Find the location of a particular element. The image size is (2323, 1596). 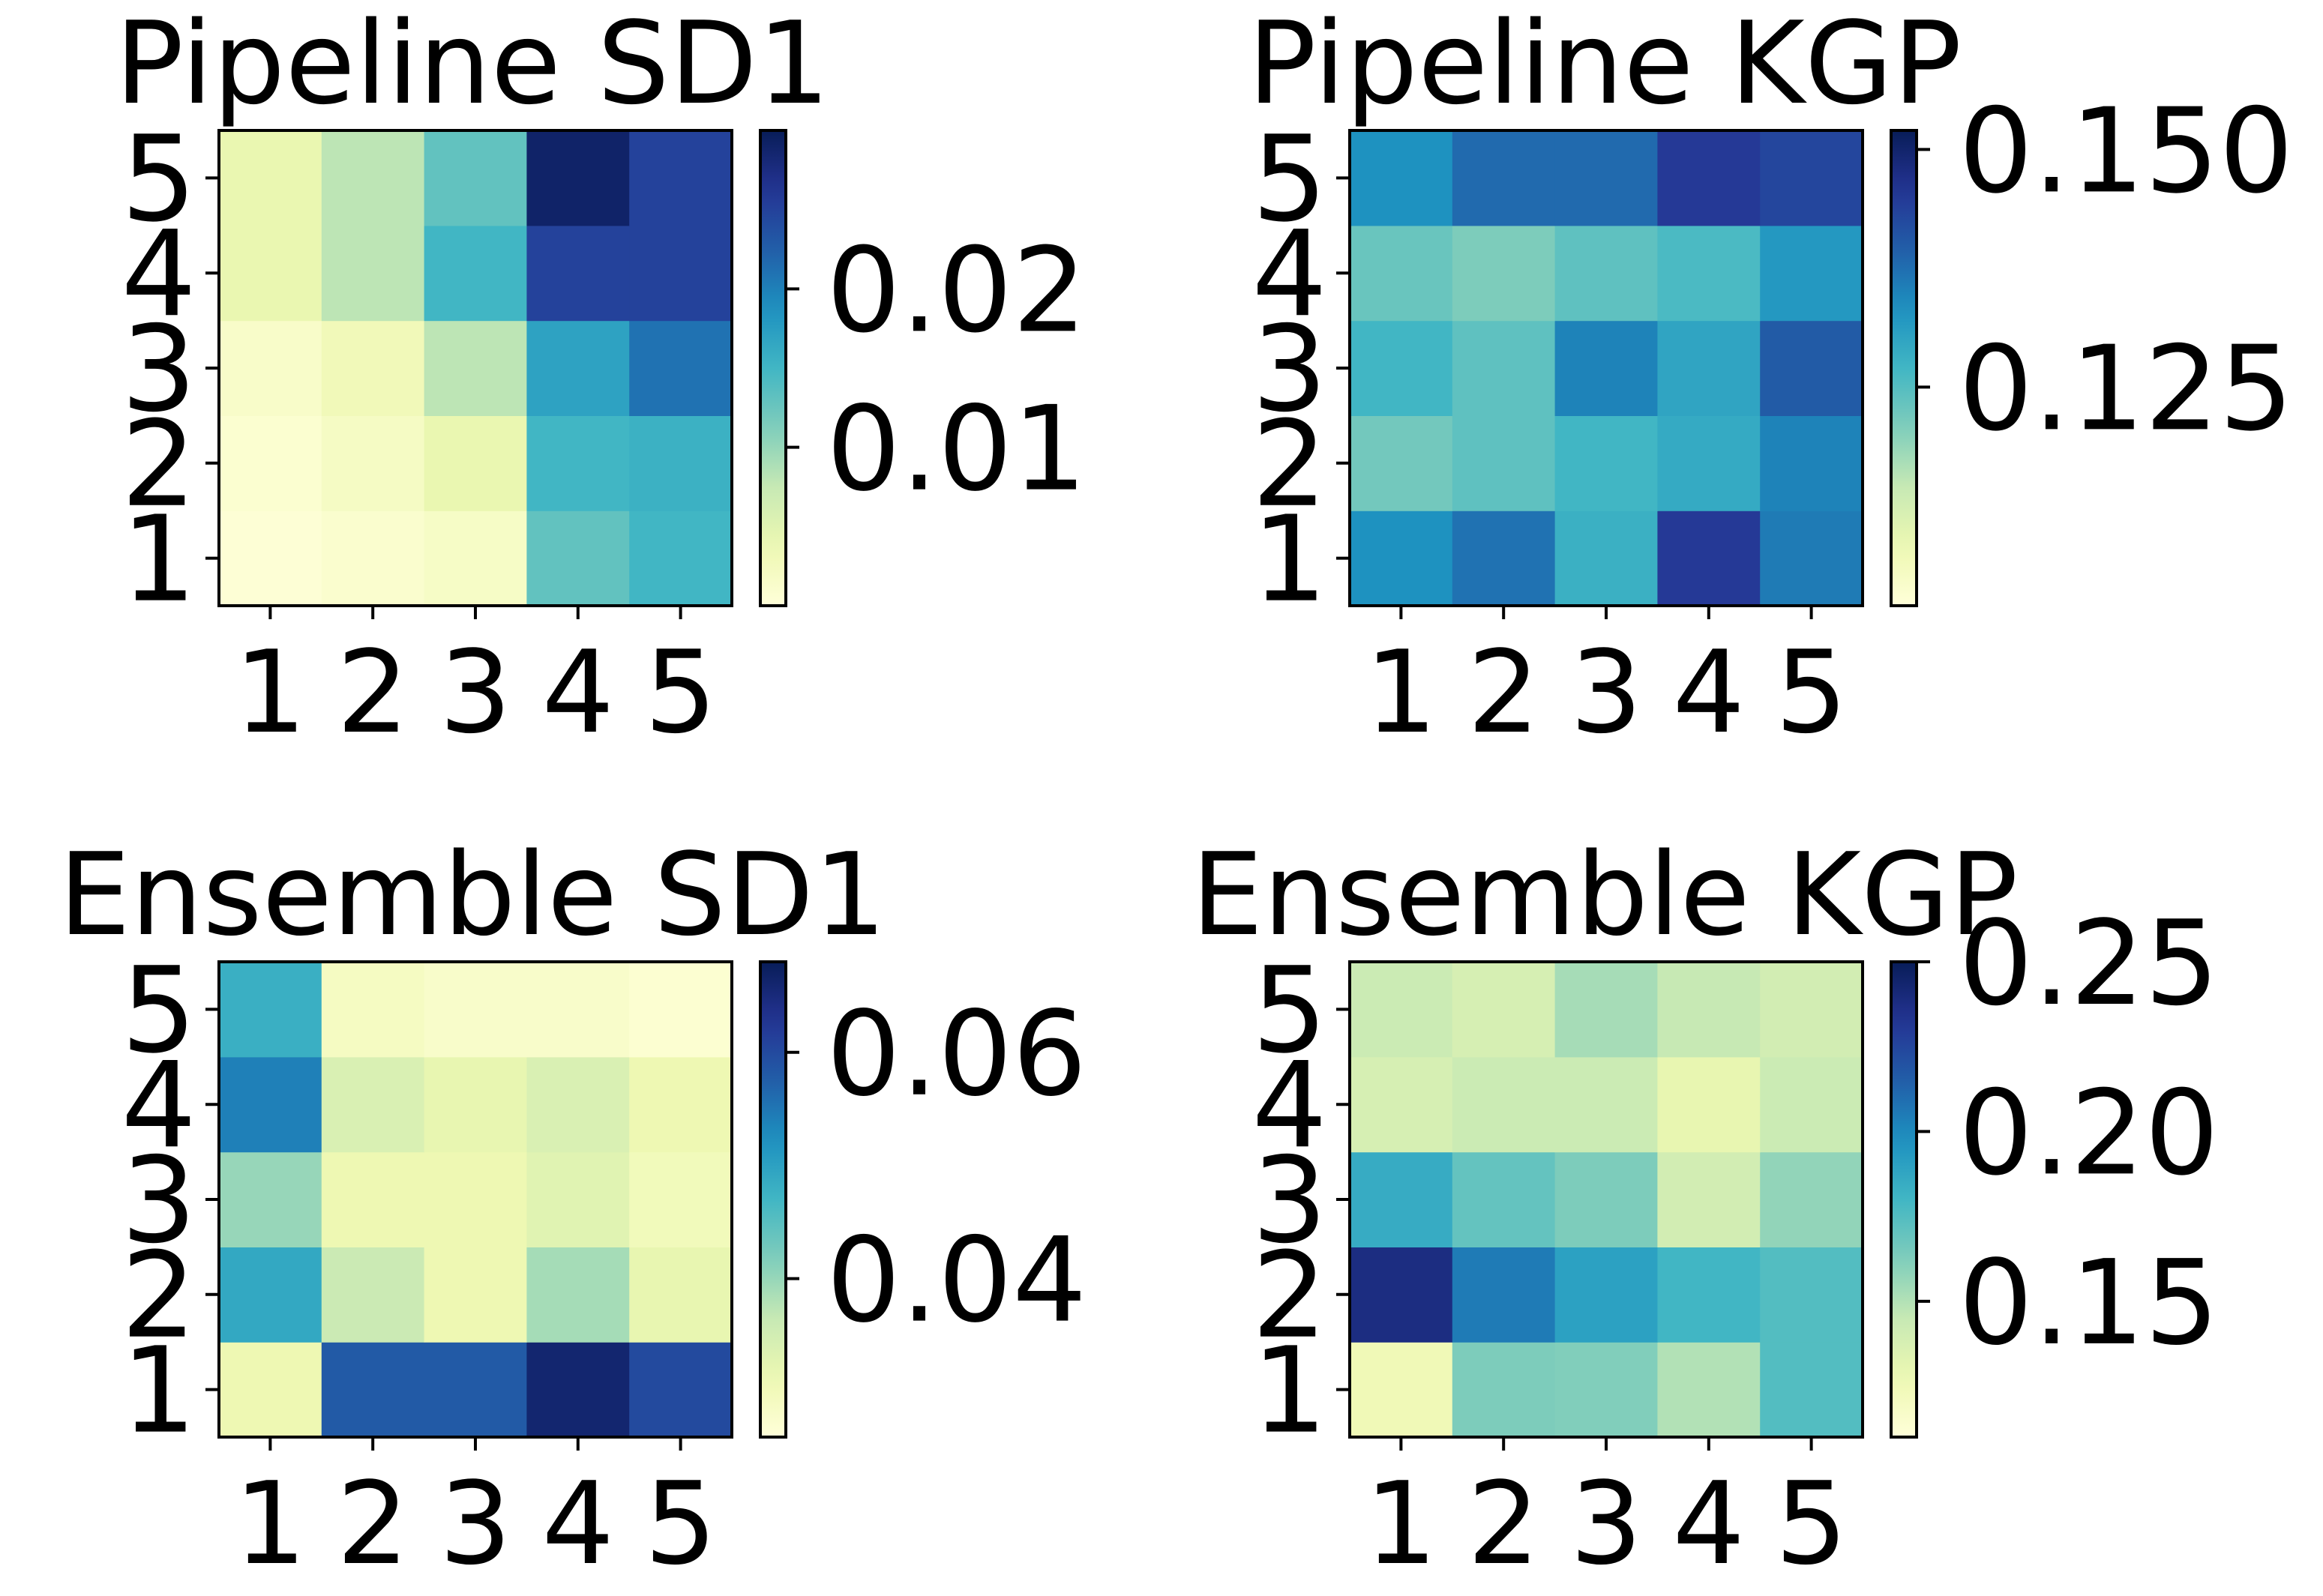

ensemble-sd1-cell-r3-c5 is located at coordinates (681, 1199).